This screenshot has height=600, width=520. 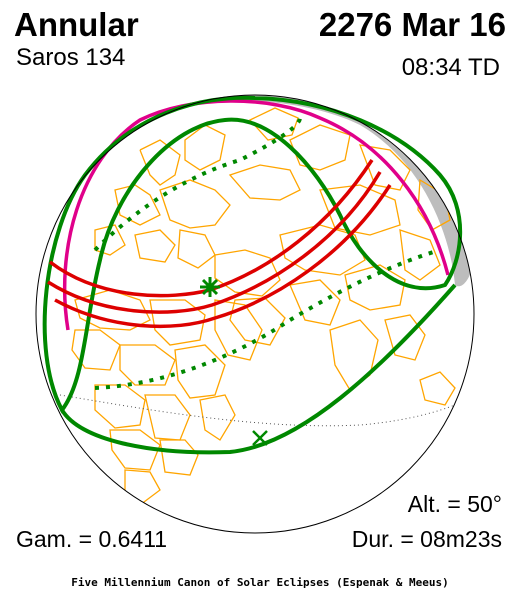 What do you see at coordinates (426, 539) in the screenshot?
I see `duration-value: Dur. = 08m23s` at bounding box center [426, 539].